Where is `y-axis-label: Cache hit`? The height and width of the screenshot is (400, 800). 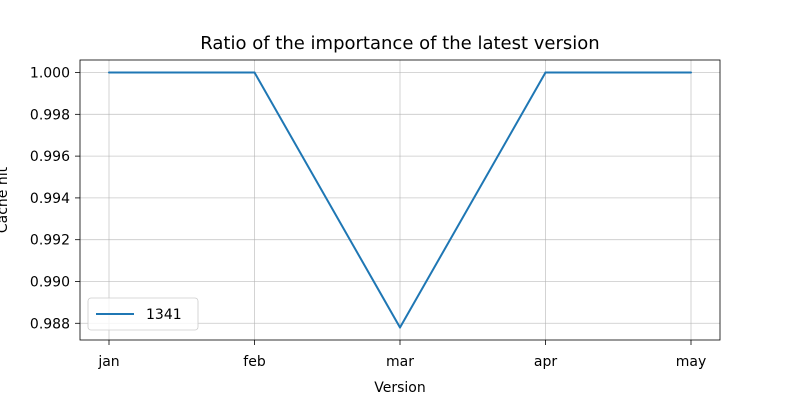
y-axis-label: Cache hit is located at coordinates (5, 199).